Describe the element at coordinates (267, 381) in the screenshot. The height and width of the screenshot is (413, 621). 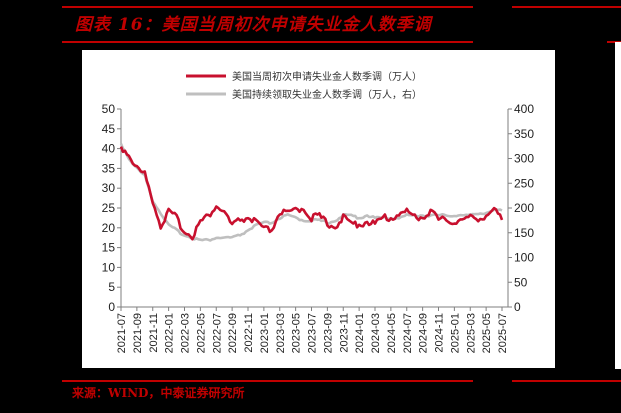
I see `source-rule` at that location.